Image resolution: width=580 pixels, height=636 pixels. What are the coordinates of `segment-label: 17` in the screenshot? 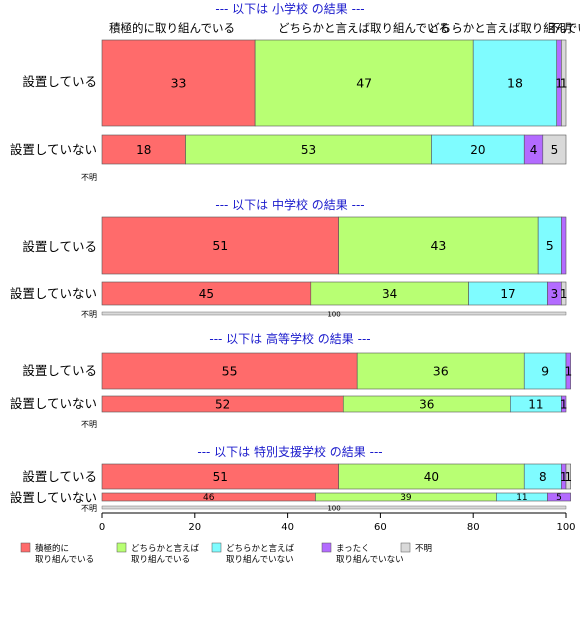 It's located at (507, 294).